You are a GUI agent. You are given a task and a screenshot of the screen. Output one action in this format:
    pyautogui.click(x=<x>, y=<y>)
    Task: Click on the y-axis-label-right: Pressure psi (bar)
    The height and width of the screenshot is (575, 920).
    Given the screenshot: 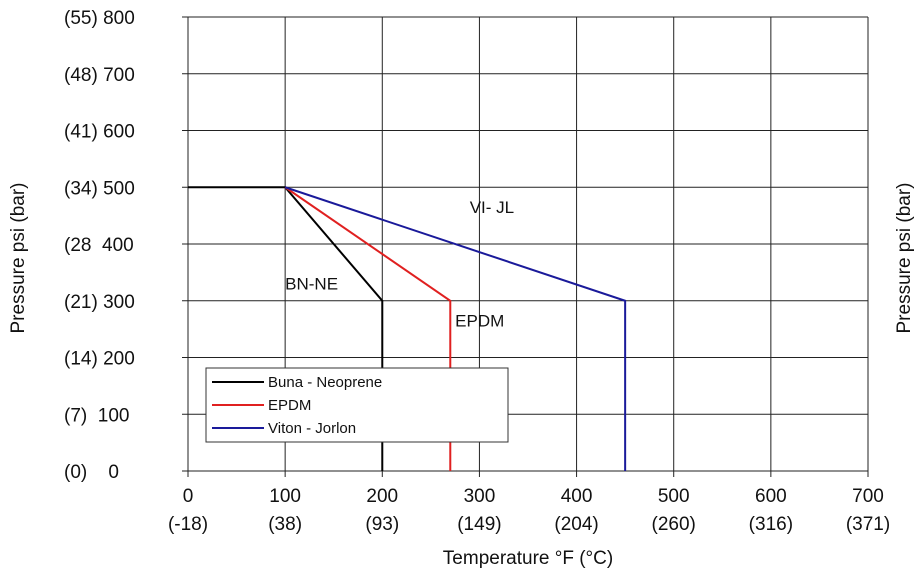 What is the action you would take?
    pyautogui.click(x=904, y=258)
    